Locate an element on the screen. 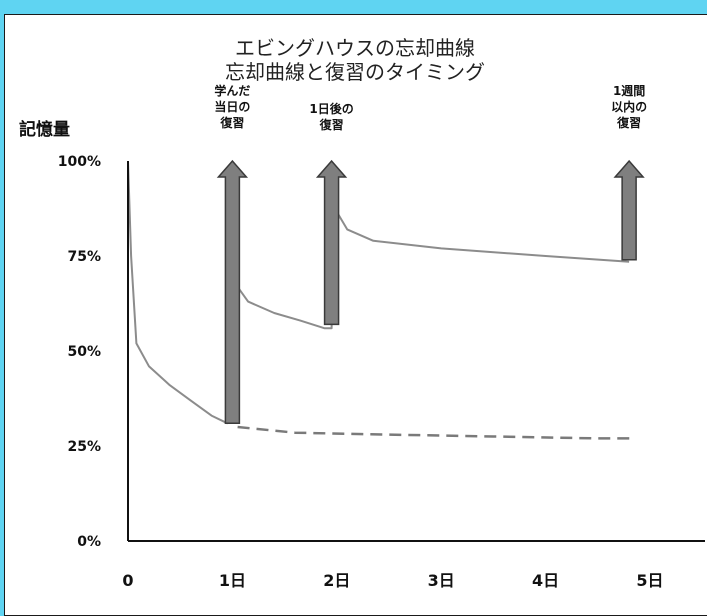  review-label-line: 当日の is located at coordinates (232, 106).